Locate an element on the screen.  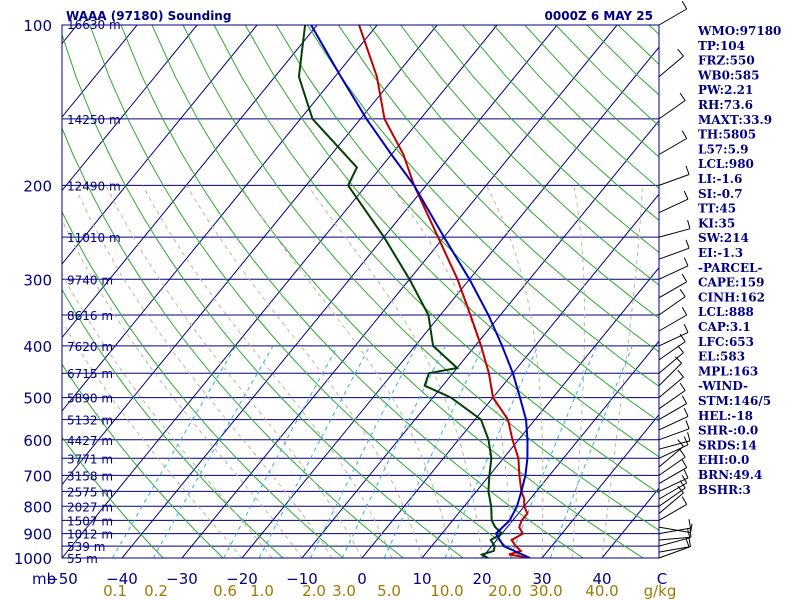
temperature-tick-label: 0 is located at coordinates (362, 579).